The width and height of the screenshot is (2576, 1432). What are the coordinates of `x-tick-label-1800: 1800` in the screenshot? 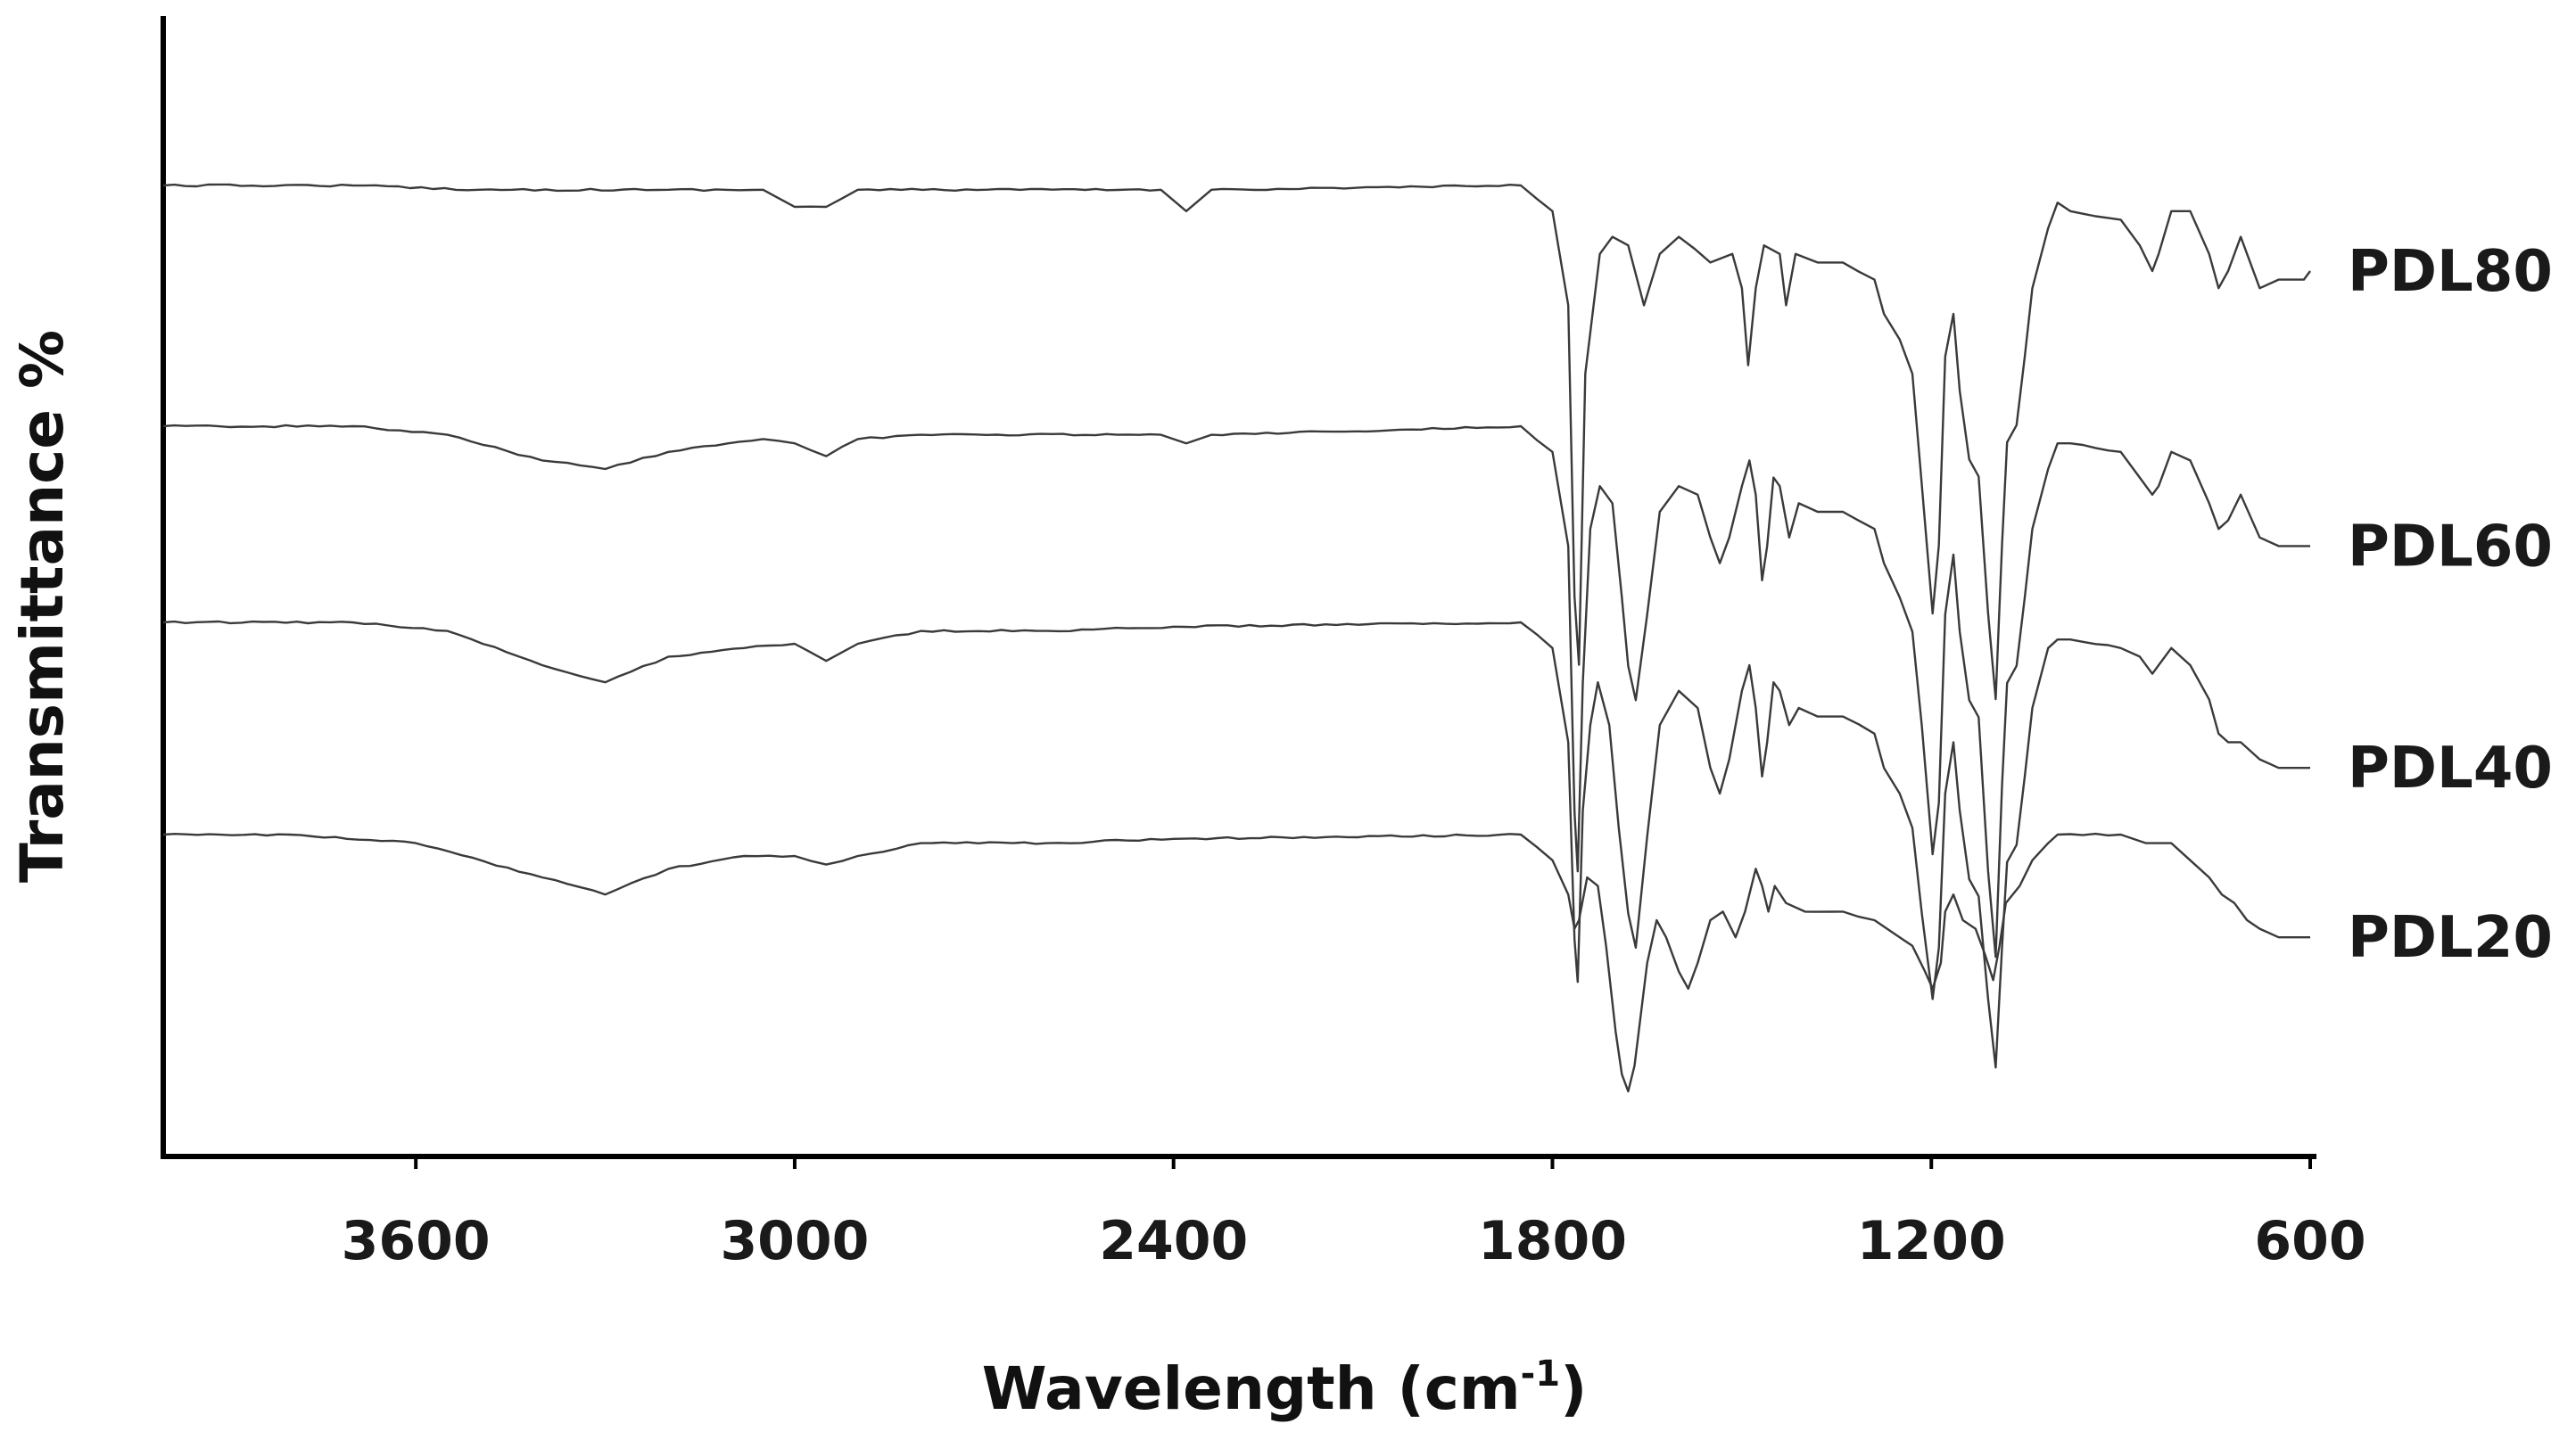 It's located at (1553, 1241).